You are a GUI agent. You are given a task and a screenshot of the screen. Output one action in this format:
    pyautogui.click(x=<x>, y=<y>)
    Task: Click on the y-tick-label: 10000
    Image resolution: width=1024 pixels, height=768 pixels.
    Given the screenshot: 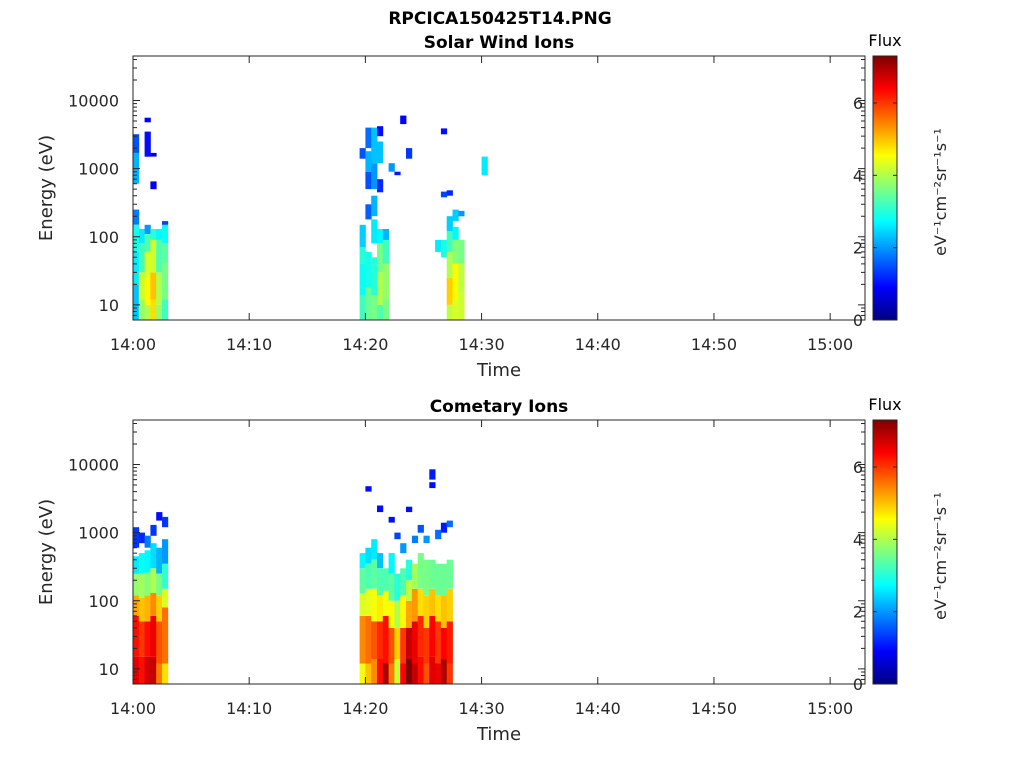 What is the action you would take?
    pyautogui.click(x=93, y=465)
    